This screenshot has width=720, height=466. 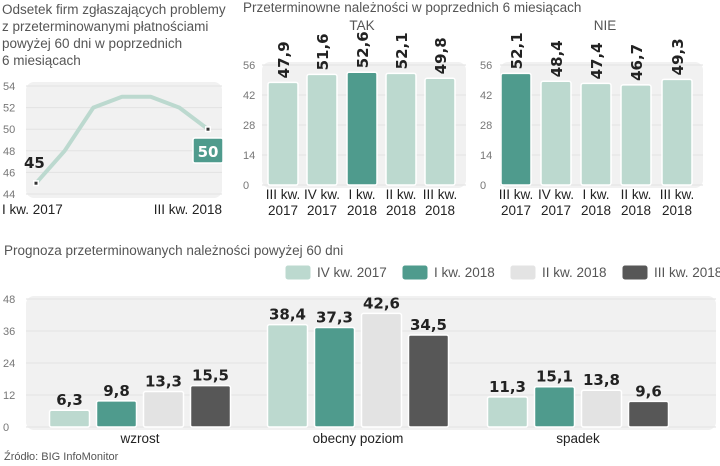 I want to click on data-label: 13,8, so click(x=601, y=380).